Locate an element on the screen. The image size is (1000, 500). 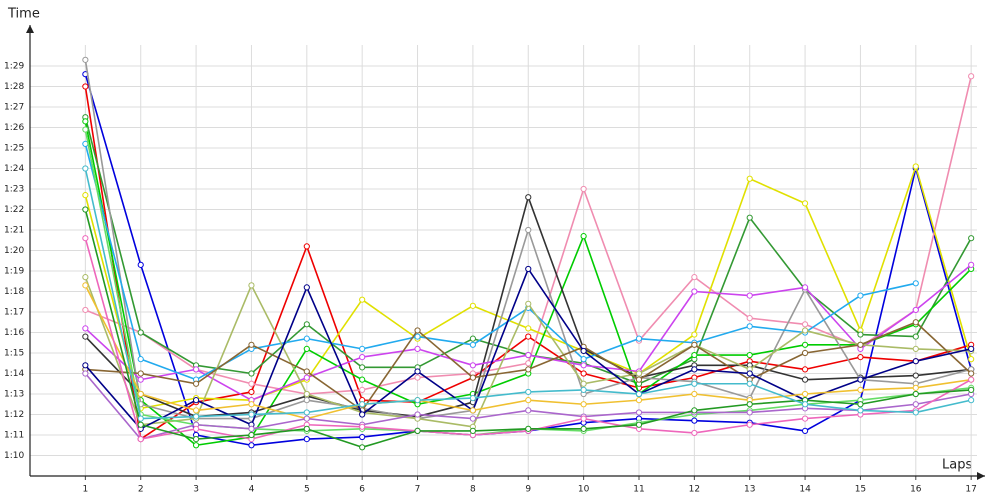
x-tick-label: 12 is located at coordinates (694, 490).